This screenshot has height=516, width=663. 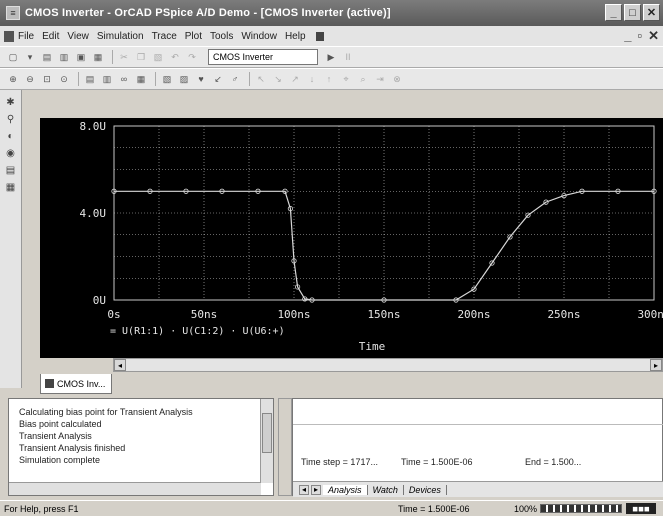 What do you see at coordinates (47, 56) in the screenshot?
I see `open-icon: ▤` at bounding box center [47, 56].